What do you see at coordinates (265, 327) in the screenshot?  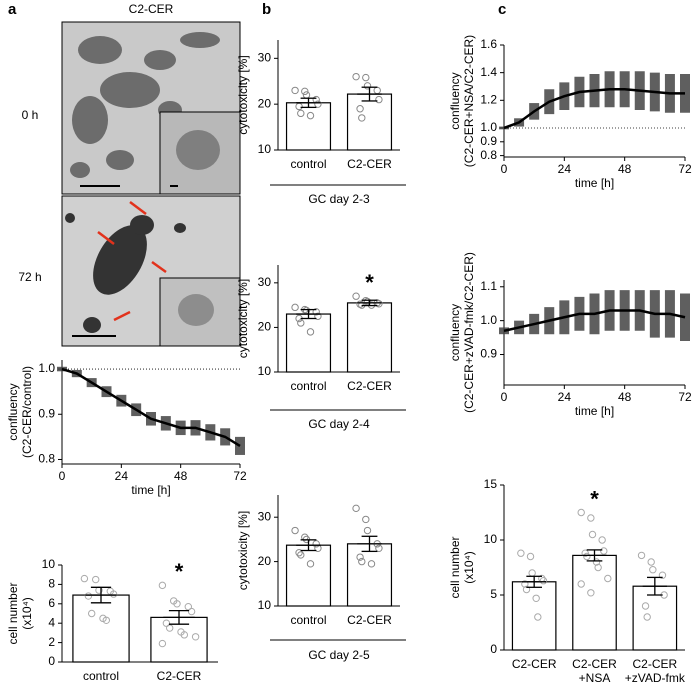 I see `y-tick-label: 20` at bounding box center [265, 327].